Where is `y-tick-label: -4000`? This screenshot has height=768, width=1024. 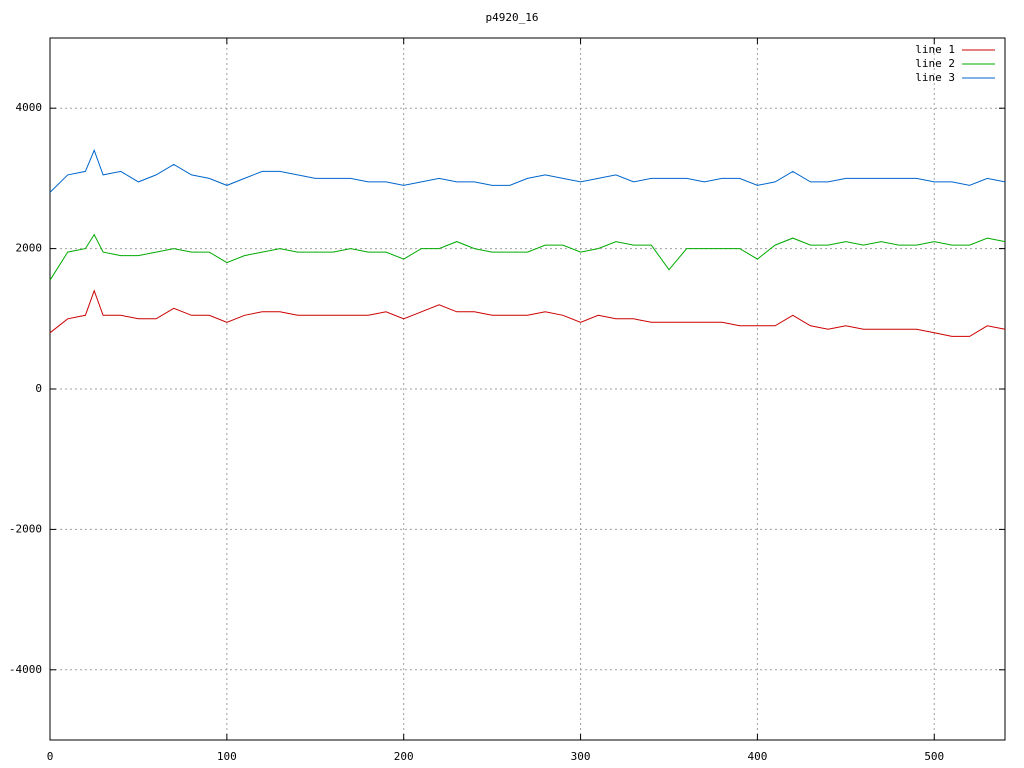 y-tick-label: -4000 is located at coordinates (25, 669).